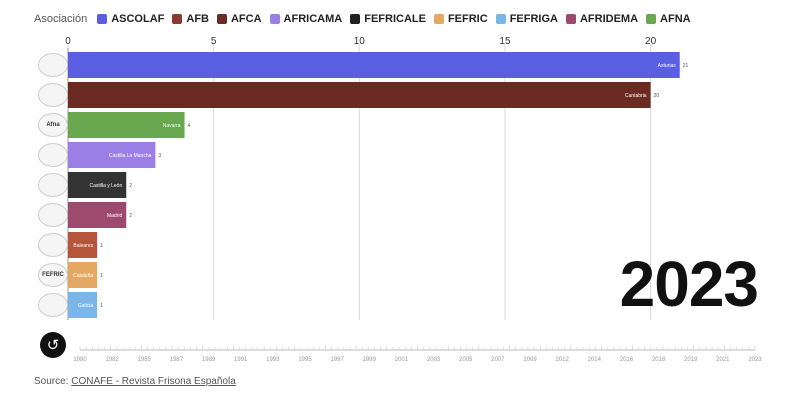  I want to click on timeline-tick-label: 2023, so click(755, 360).